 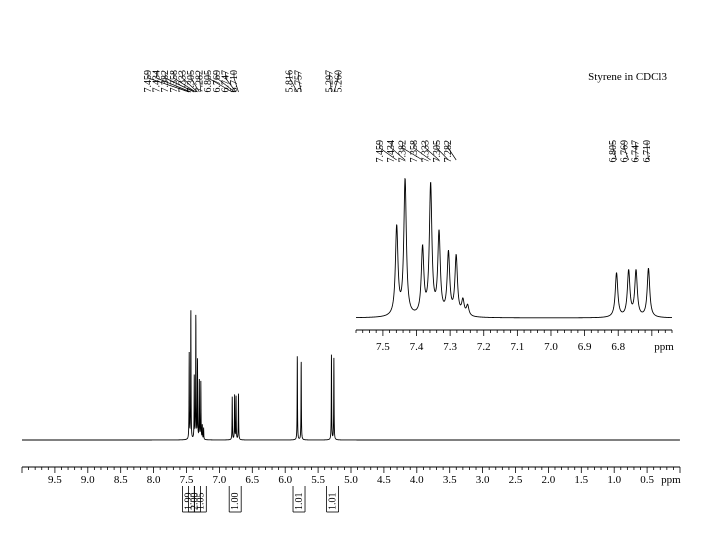 I want to click on main-tick-label: 1.5, so click(x=581, y=480).